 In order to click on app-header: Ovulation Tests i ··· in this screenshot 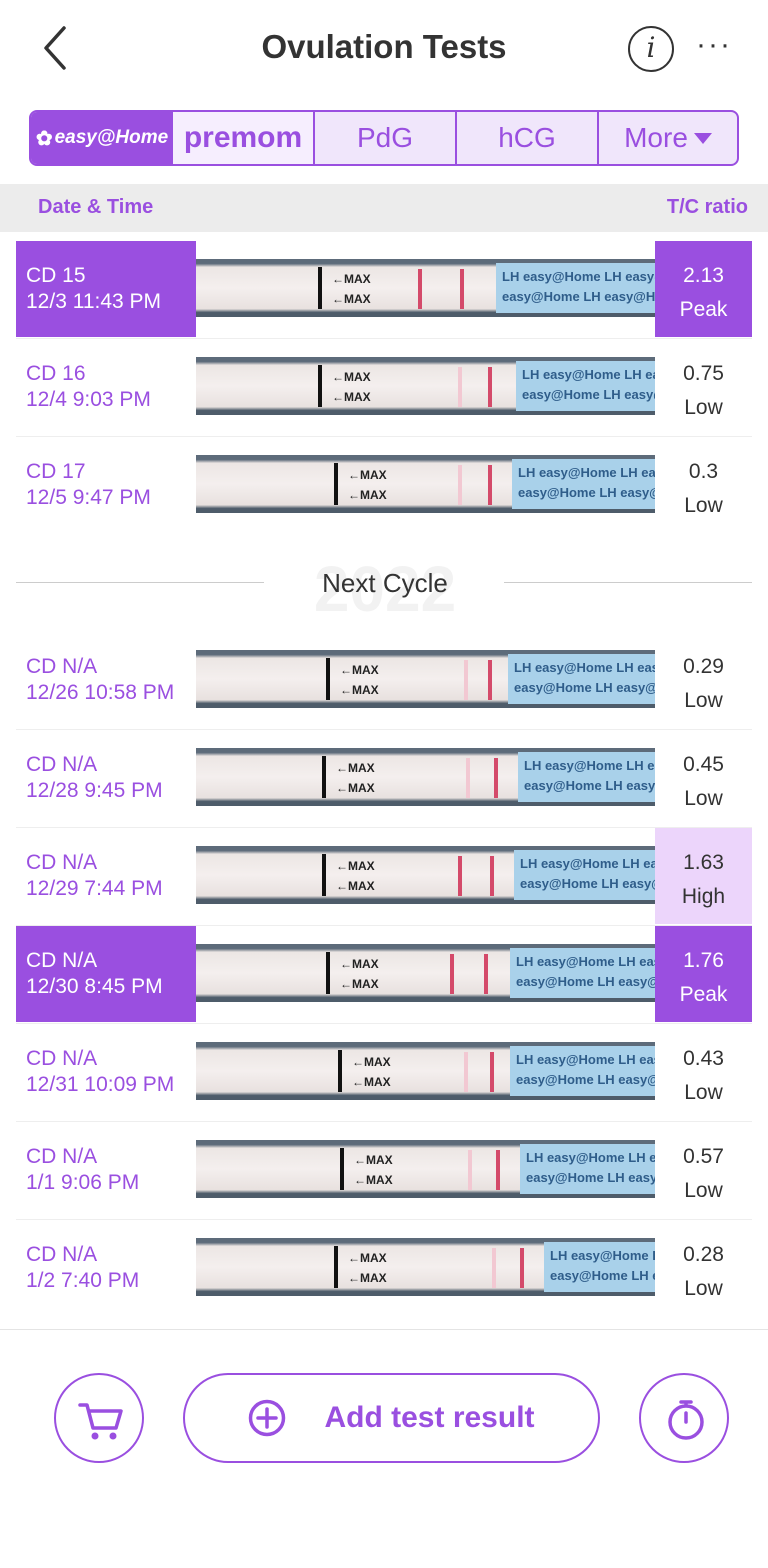, I will do `click(384, 50)`.